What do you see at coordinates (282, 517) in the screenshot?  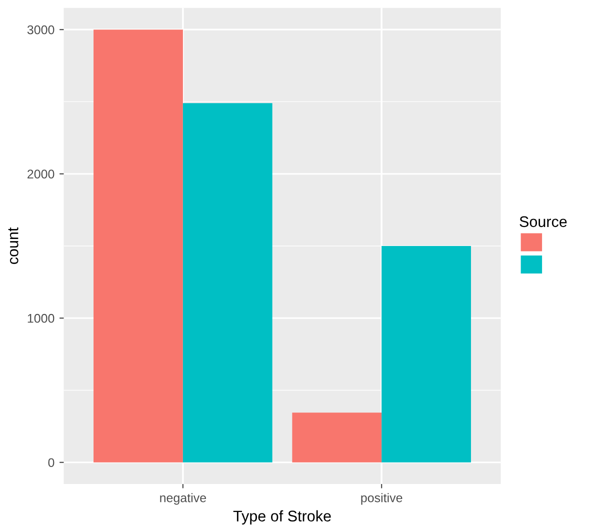 I see `x-axis-title: Type of Stroke` at bounding box center [282, 517].